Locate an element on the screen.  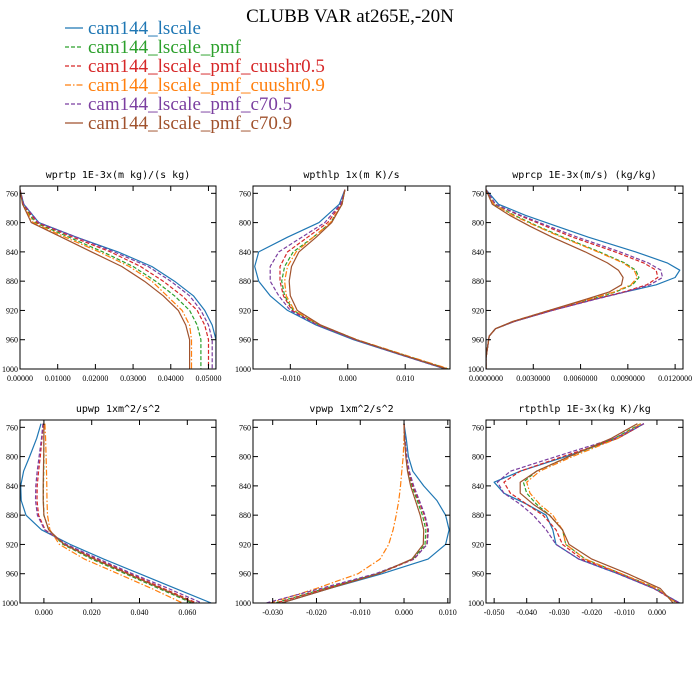
panel-title: vpwp 1xm^2/s^2 is located at coordinates (351, 409).